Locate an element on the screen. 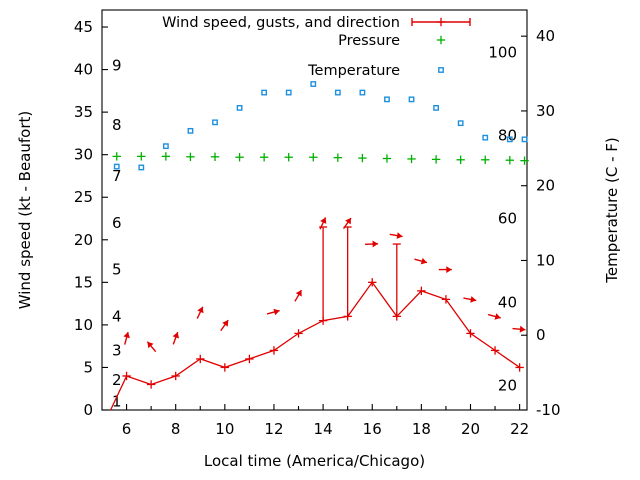  y-tick-label: 40 is located at coordinates (83, 70).